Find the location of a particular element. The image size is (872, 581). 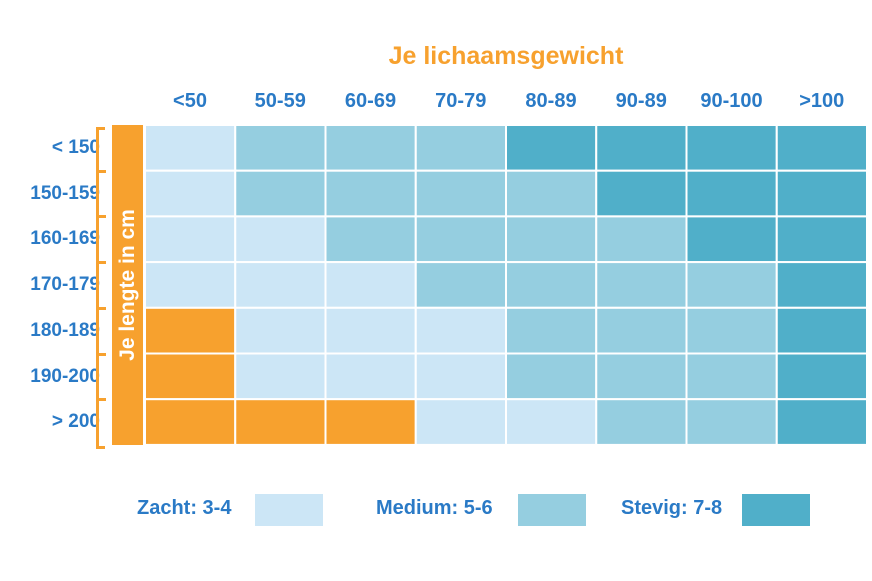

x-tick-label: 50-59 is located at coordinates (280, 101).